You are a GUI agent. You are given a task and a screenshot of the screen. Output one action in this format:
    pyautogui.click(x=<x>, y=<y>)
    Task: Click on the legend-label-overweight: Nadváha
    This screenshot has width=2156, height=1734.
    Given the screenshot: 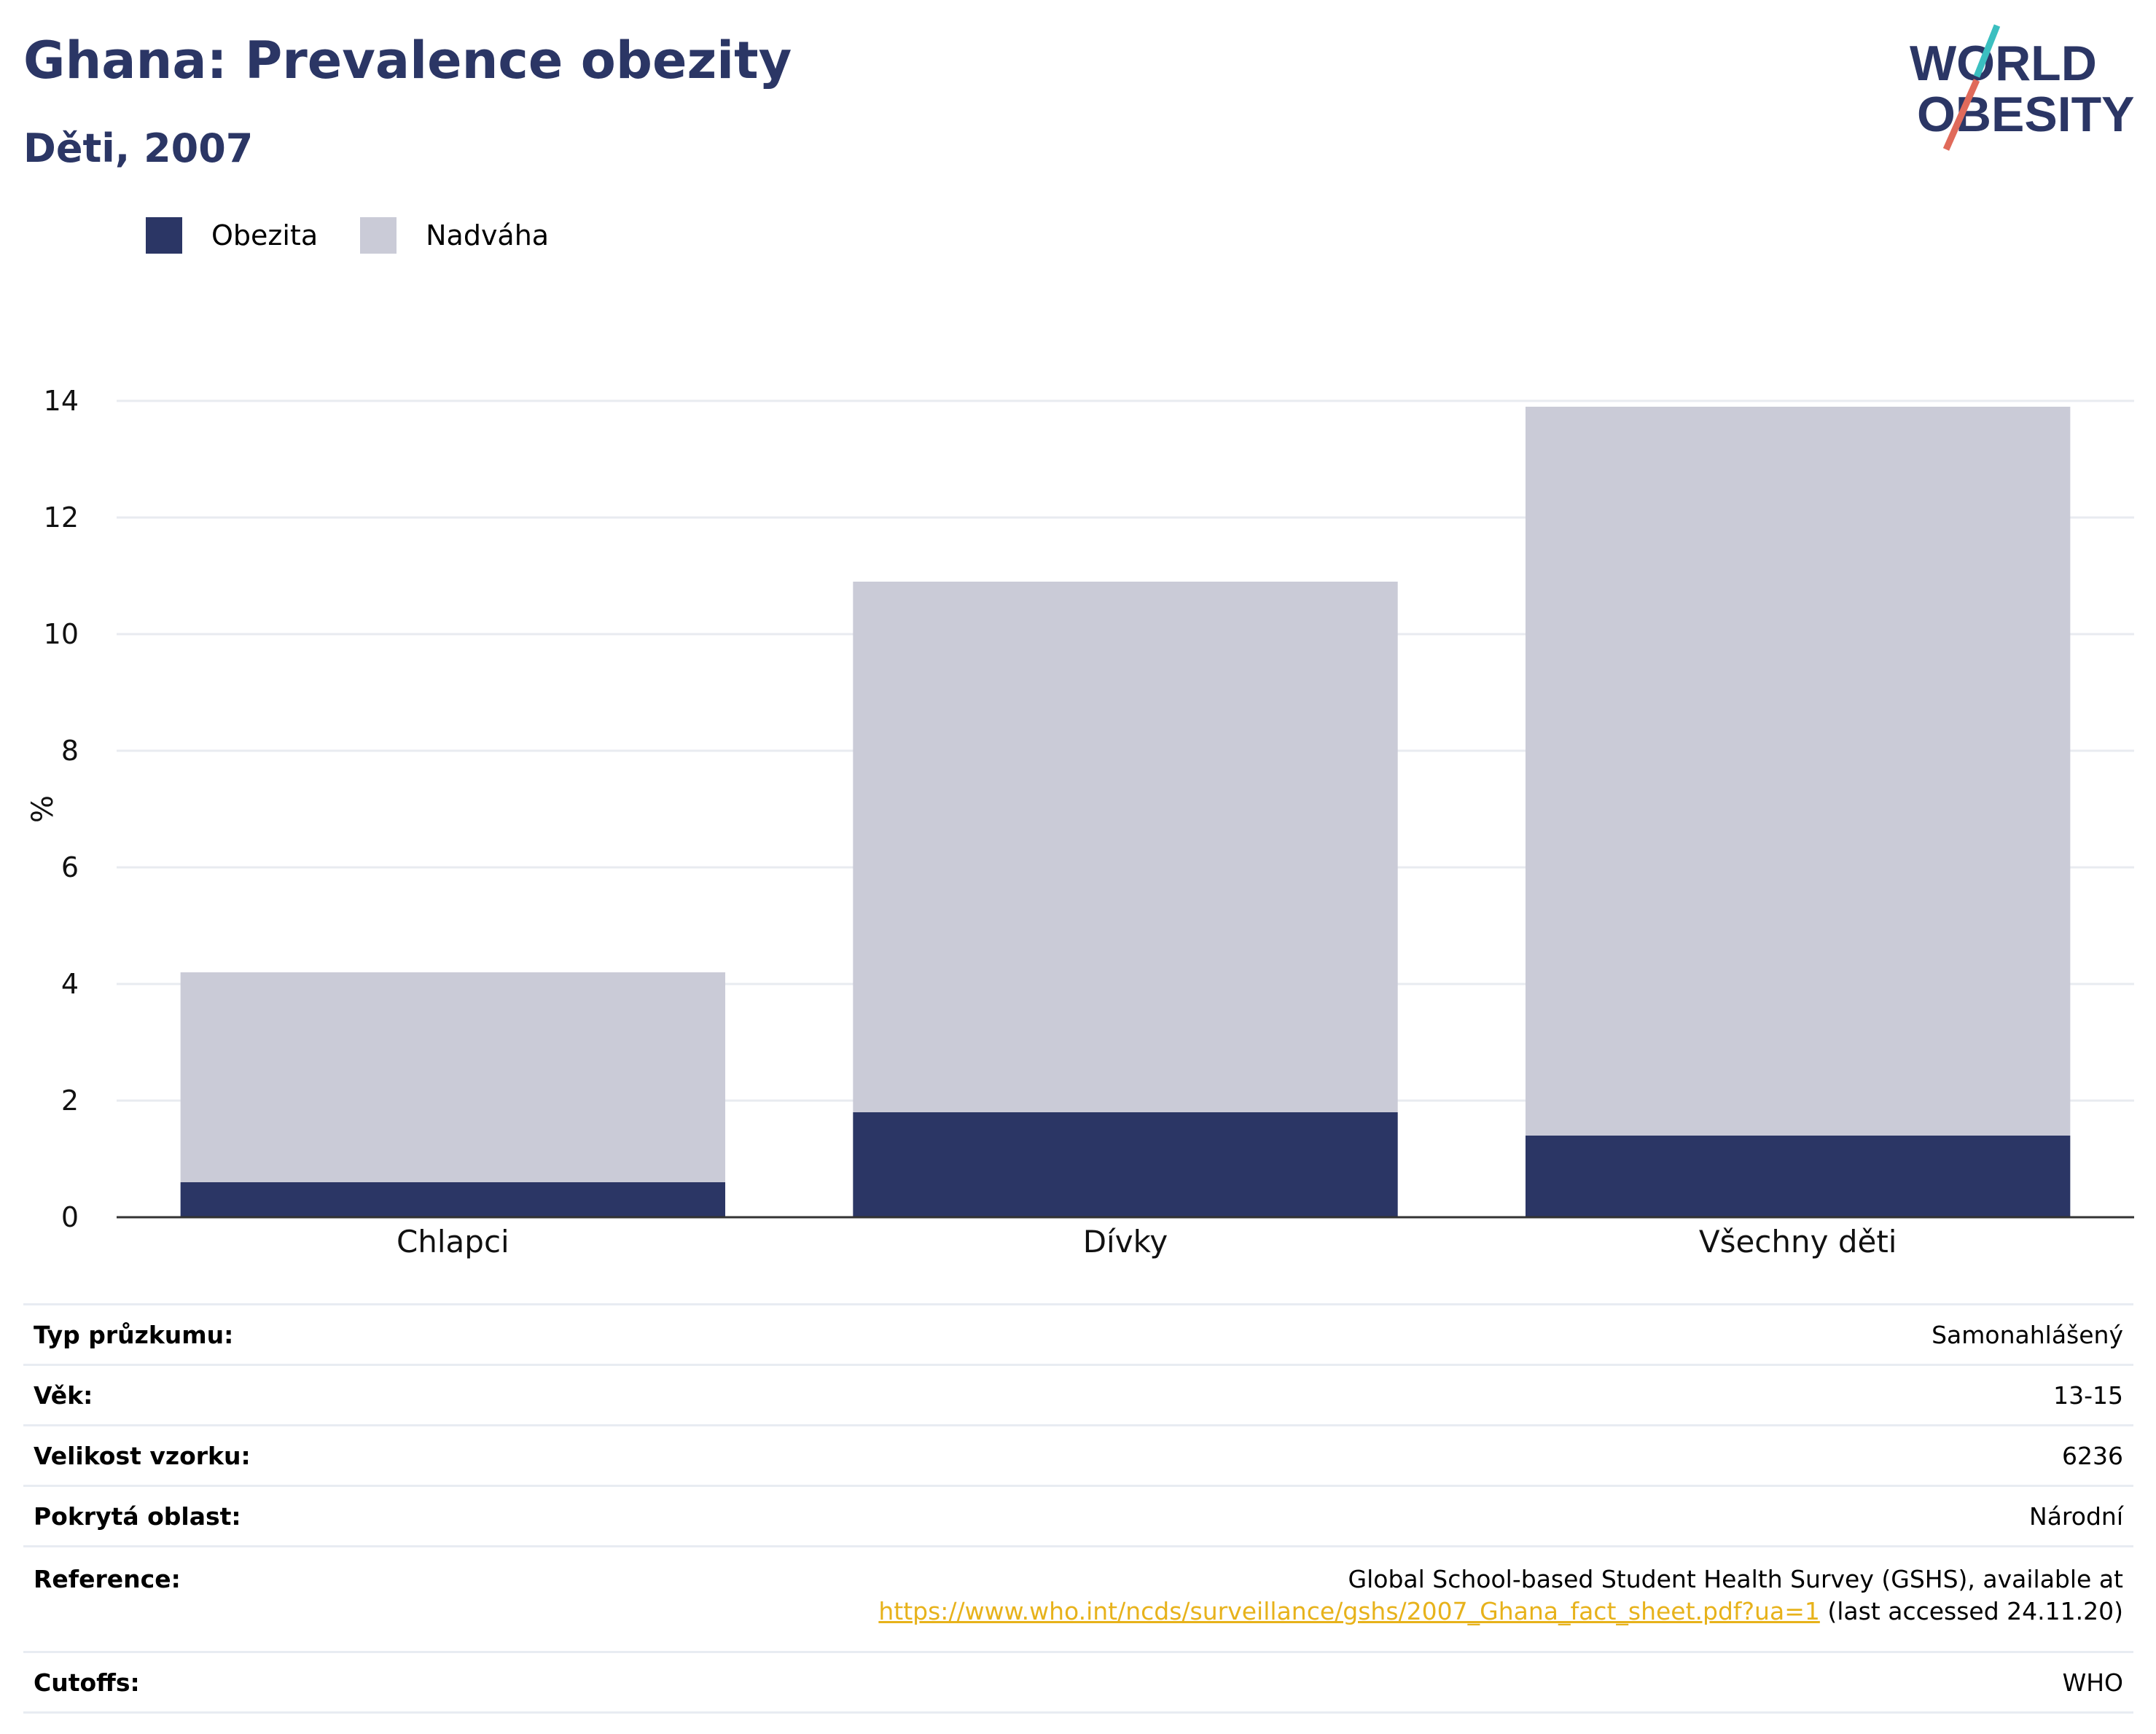 What is the action you would take?
    pyautogui.click(x=488, y=235)
    